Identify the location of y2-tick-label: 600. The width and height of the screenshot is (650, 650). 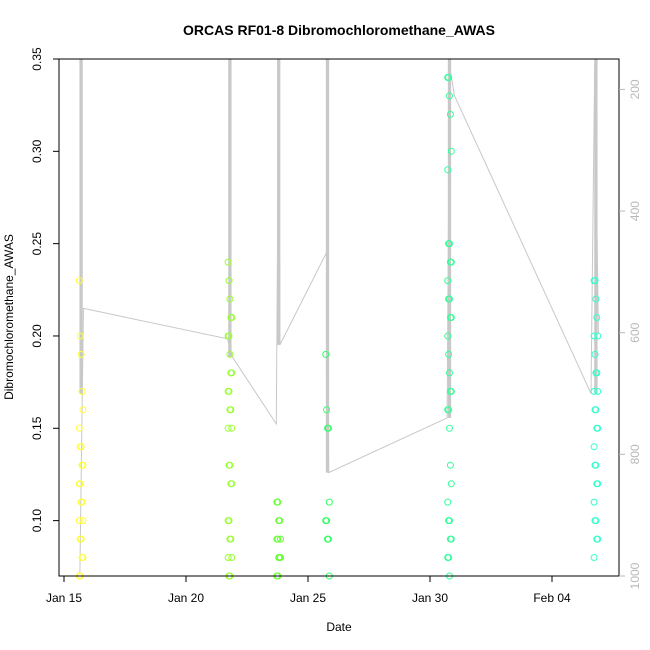
(635, 332).